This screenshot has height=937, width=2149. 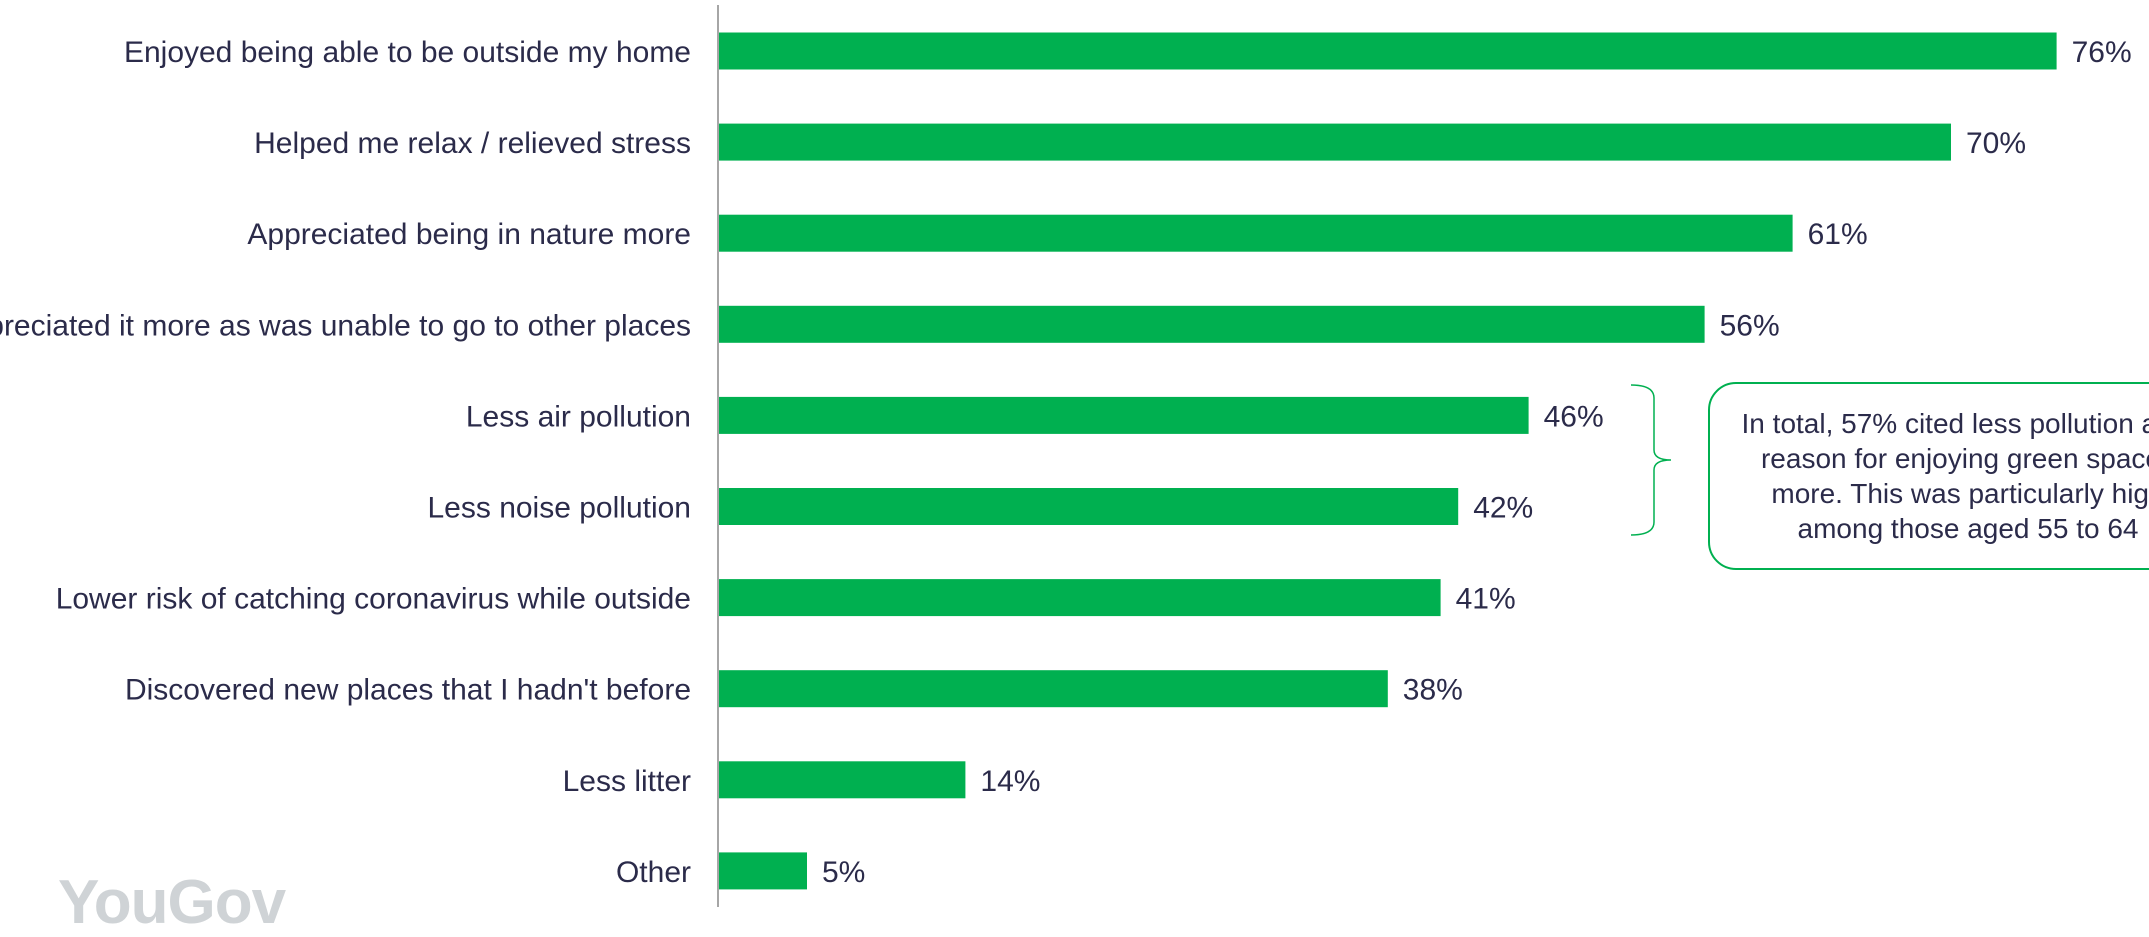 I want to click on data-label: 61%, so click(x=1838, y=234).